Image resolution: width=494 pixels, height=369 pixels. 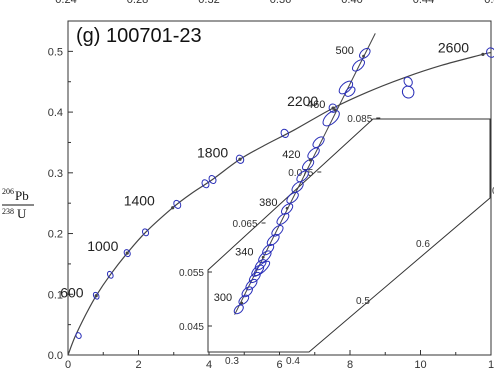 I want to click on inset-age-label: 500, so click(x=345, y=51).